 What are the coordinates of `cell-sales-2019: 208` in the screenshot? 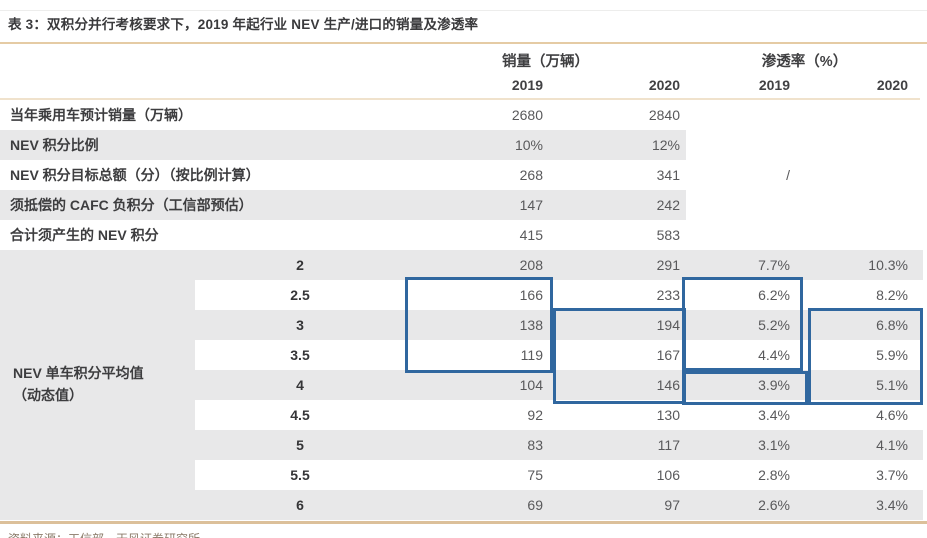 It's located at (531, 265).